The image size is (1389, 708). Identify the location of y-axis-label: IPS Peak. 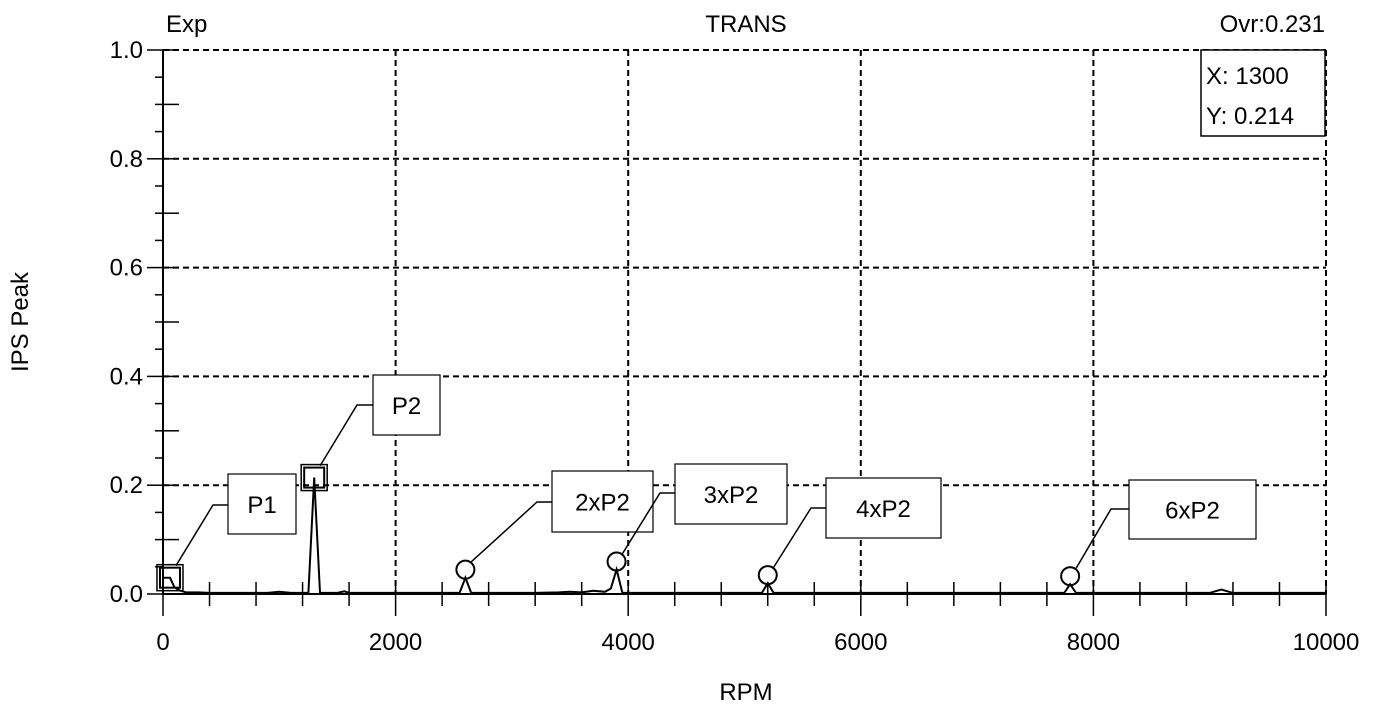
(20, 321).